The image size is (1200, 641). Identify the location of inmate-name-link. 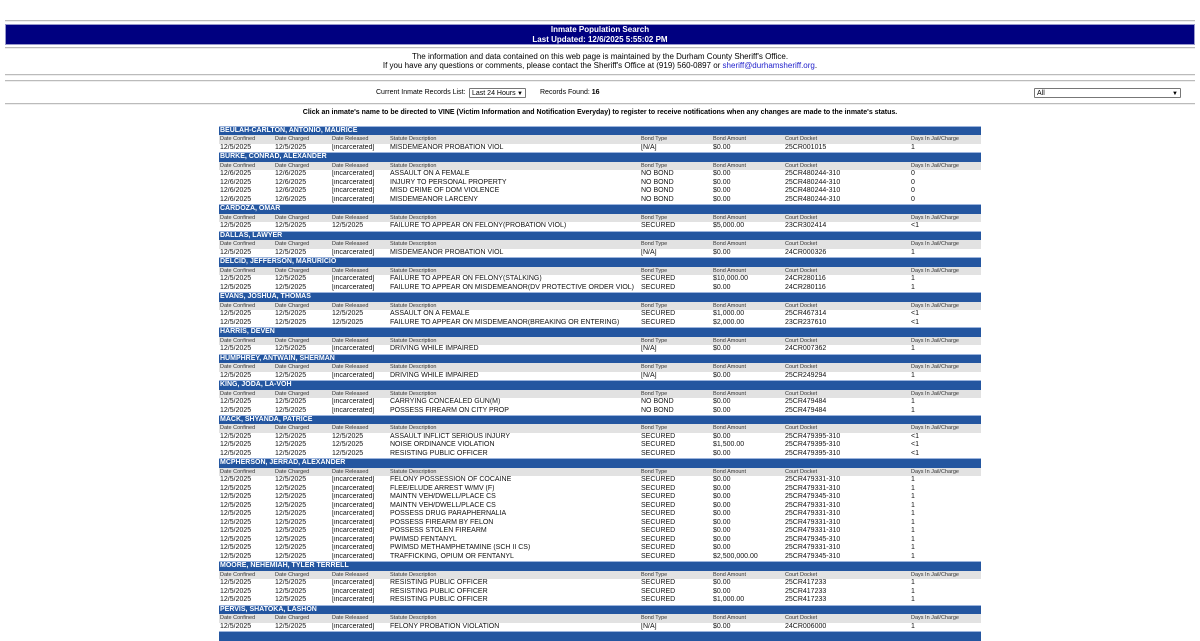
(600, 636).